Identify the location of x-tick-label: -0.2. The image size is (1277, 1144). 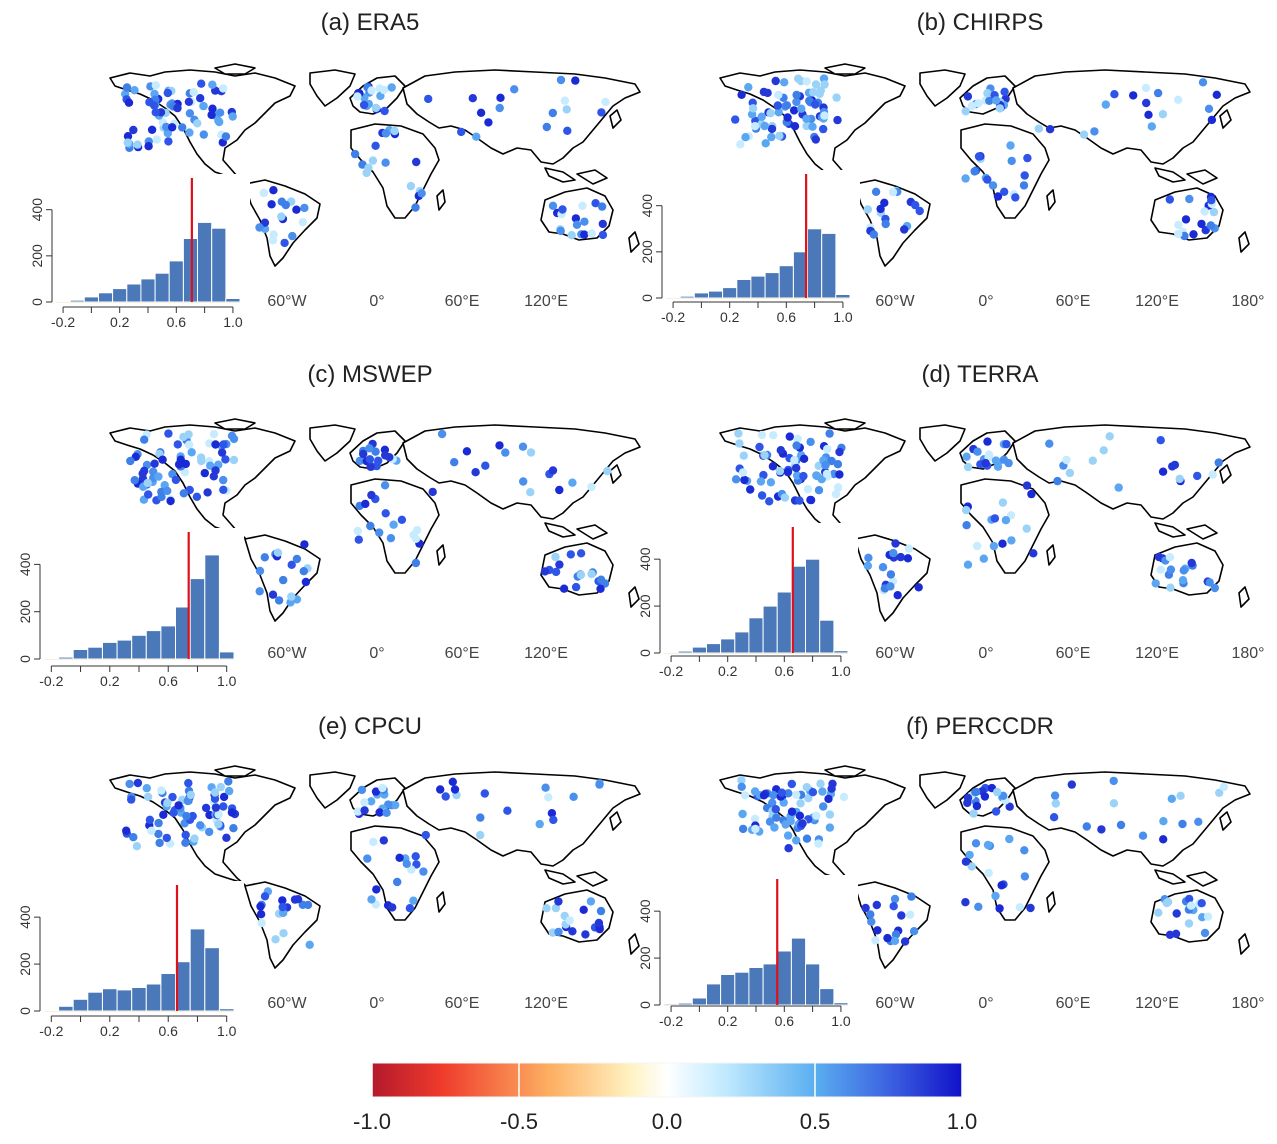
(671, 1021).